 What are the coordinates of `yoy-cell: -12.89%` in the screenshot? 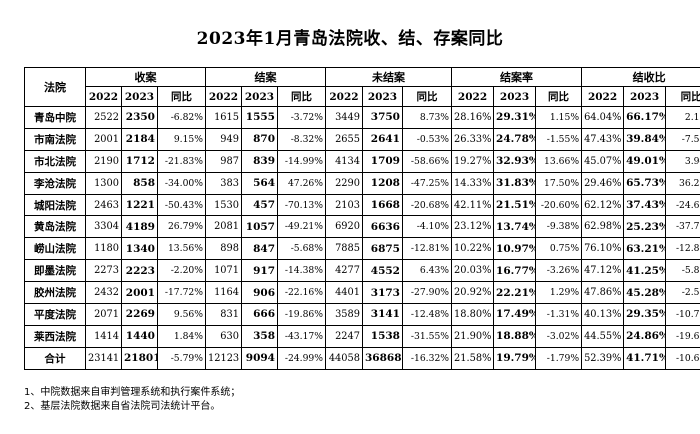 It's located at (682, 249).